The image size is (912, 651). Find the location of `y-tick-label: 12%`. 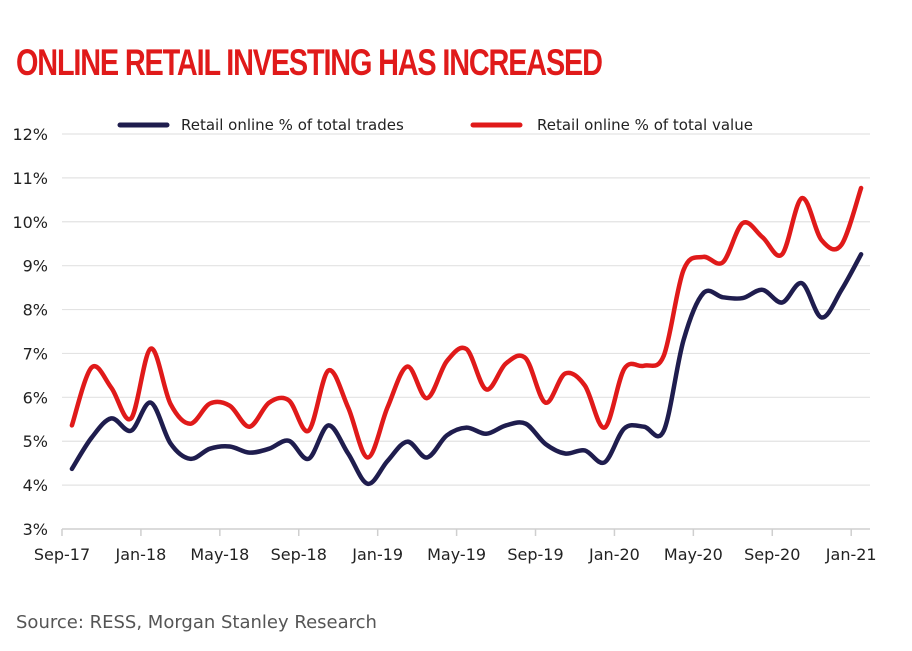

y-tick-label: 12% is located at coordinates (30, 134).